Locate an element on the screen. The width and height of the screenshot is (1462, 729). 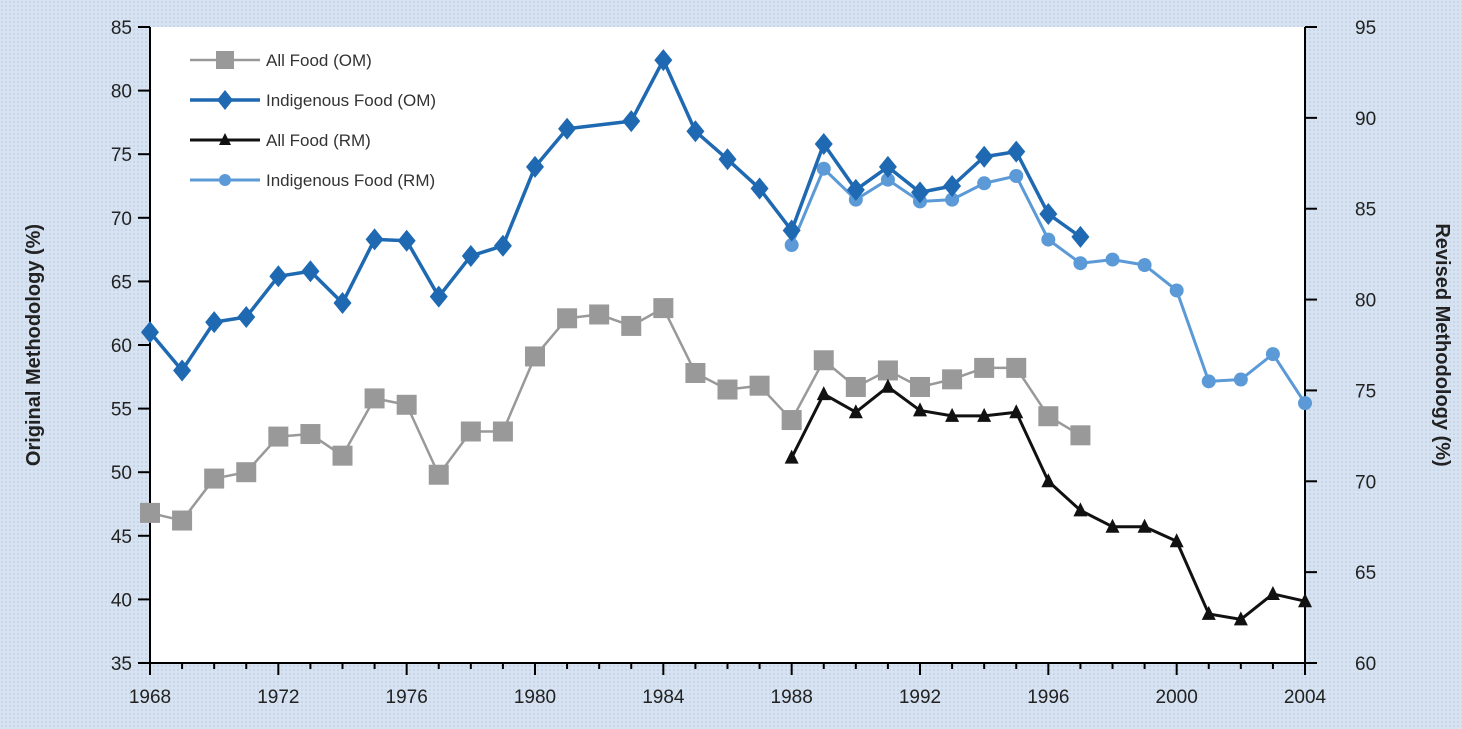
y-left-tick-label: 80 is located at coordinates (121, 92).